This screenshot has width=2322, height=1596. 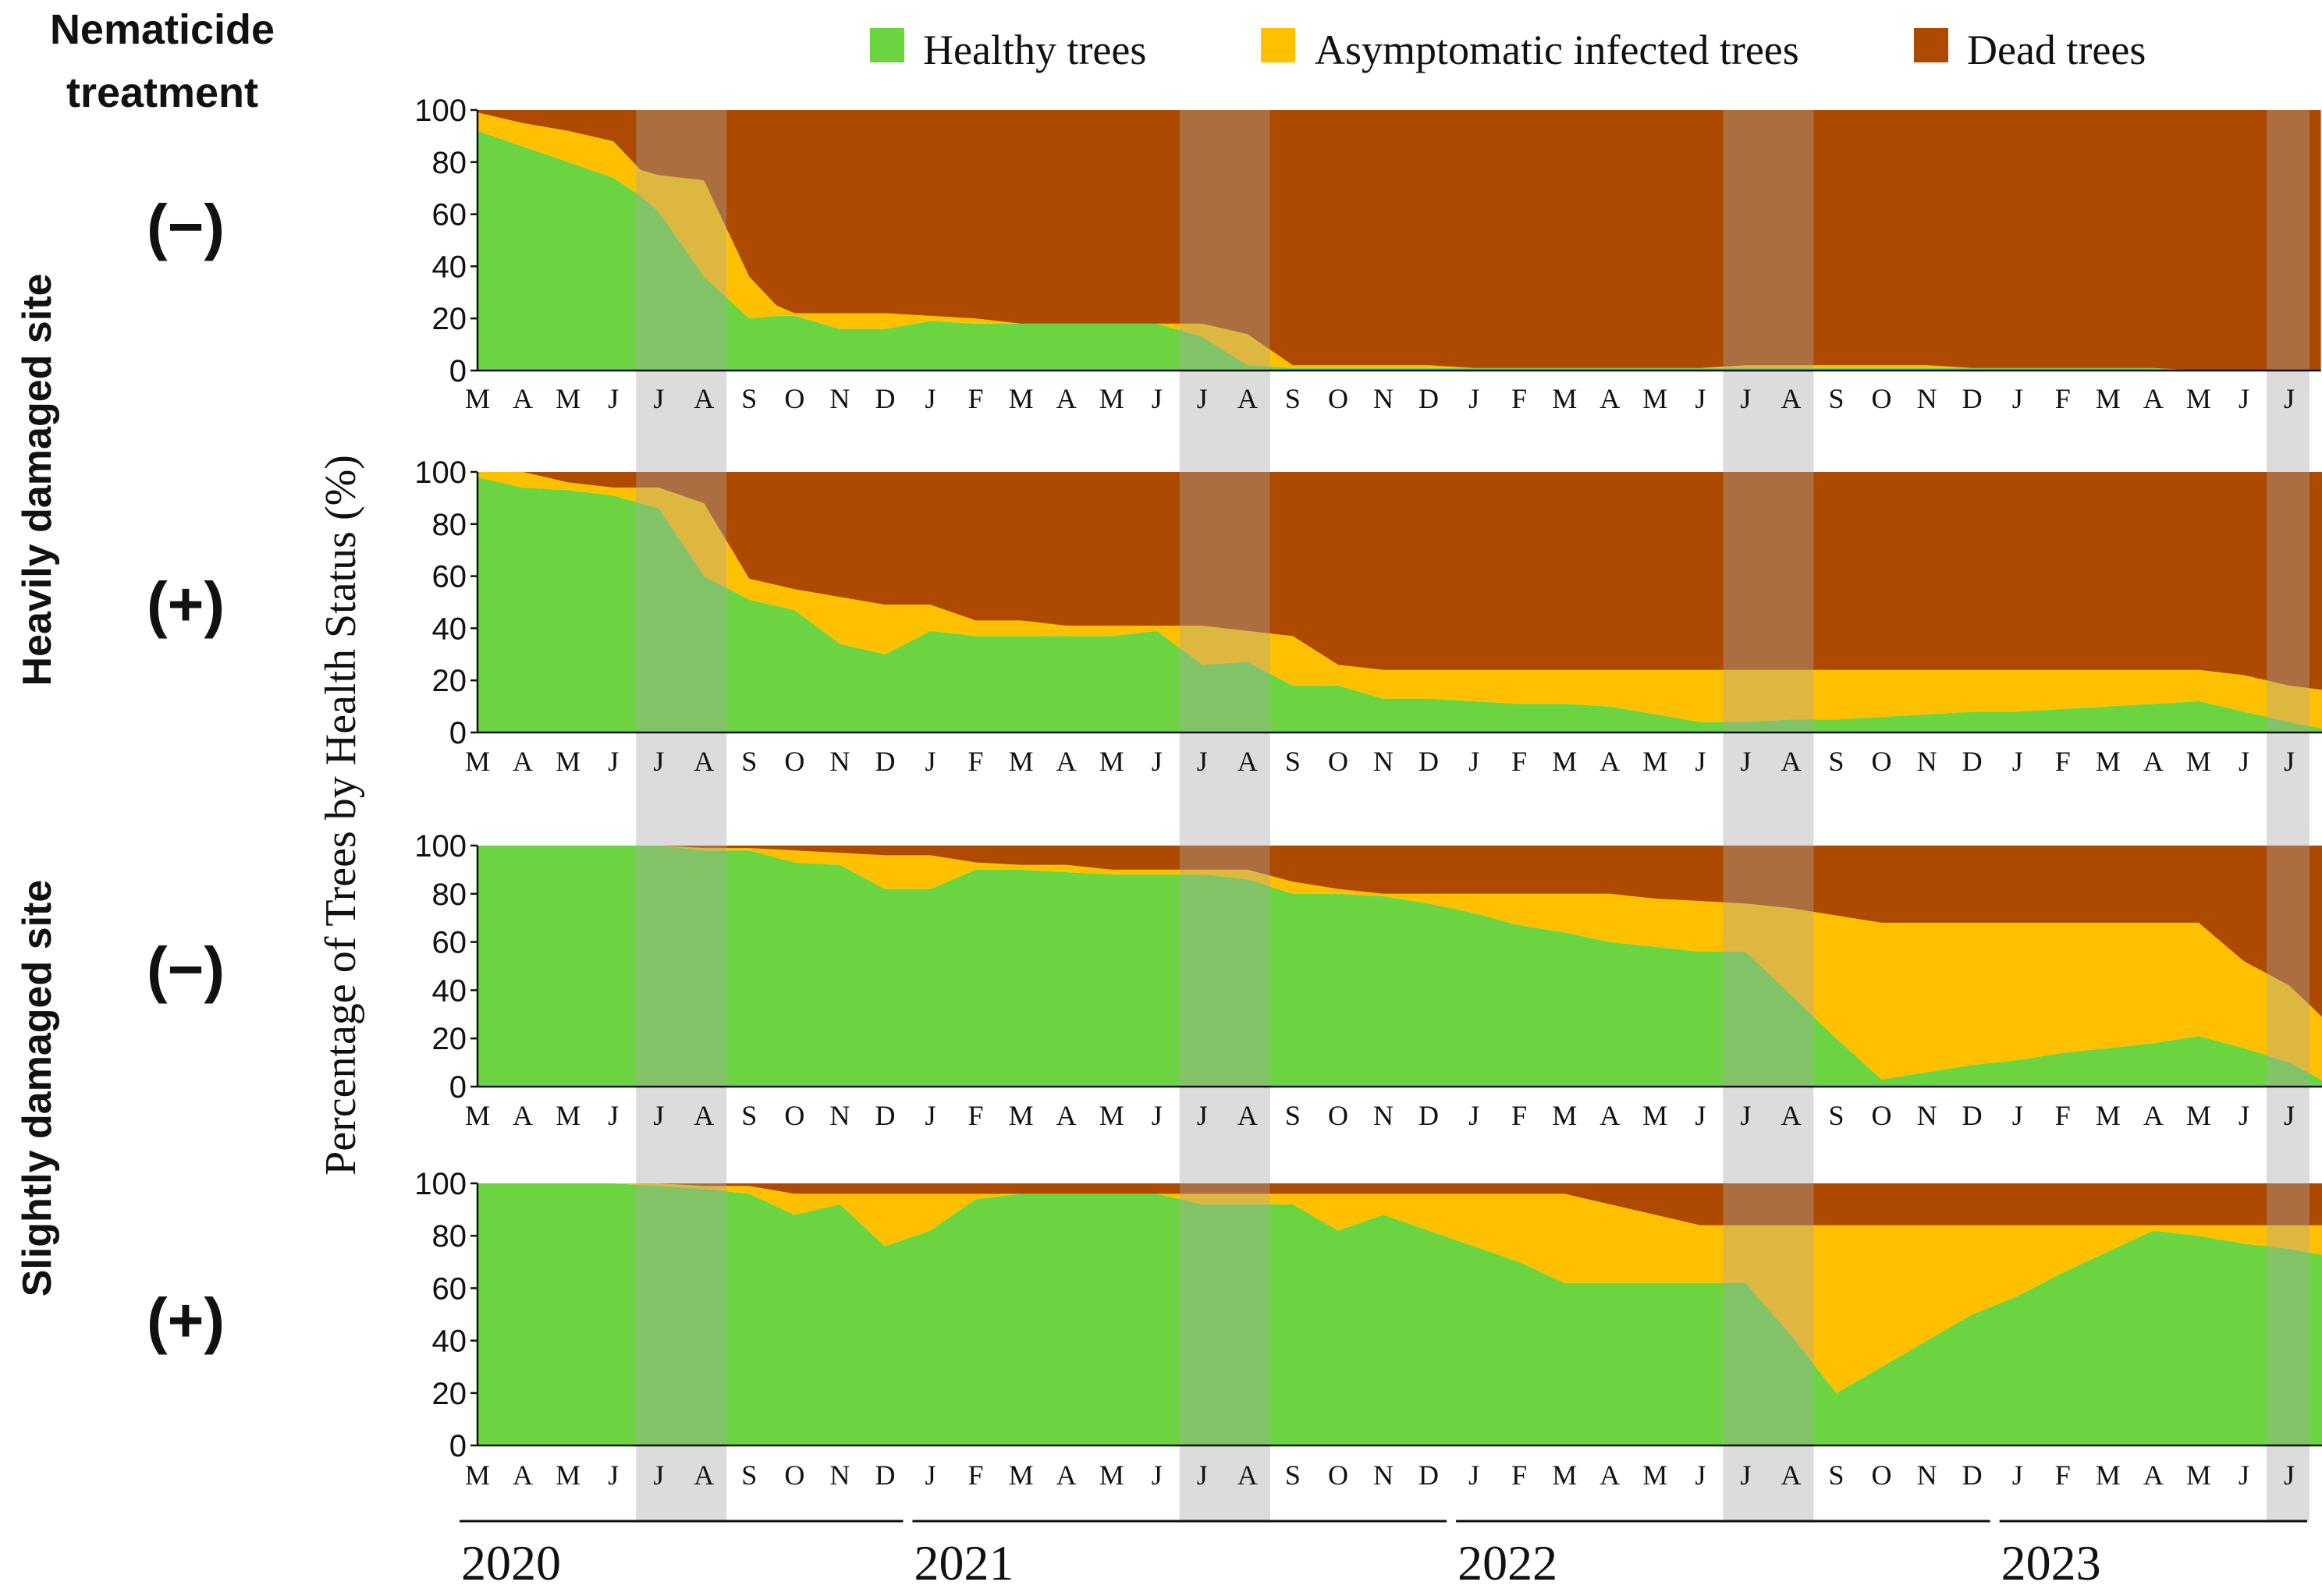 I want to click on month-label-1-5: A, so click(x=704, y=761).